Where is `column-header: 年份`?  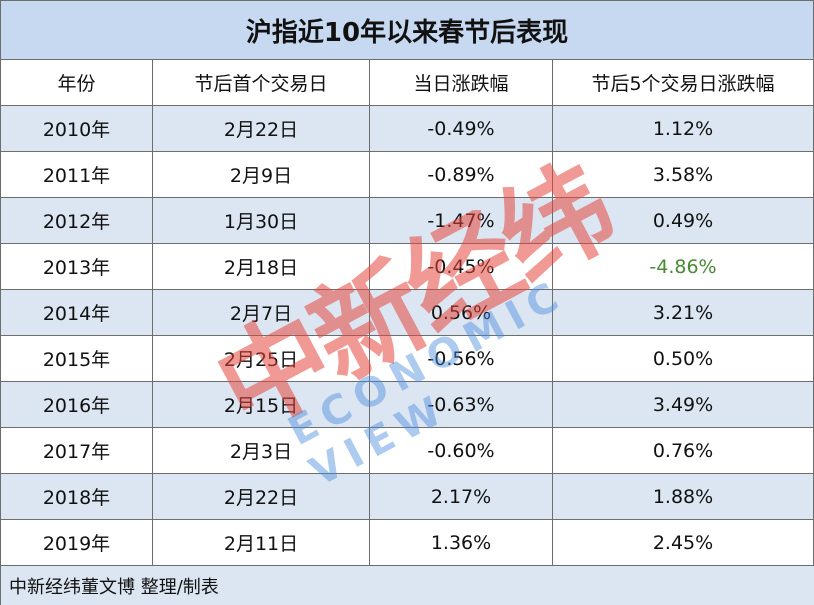 column-header: 年份 is located at coordinates (76, 83).